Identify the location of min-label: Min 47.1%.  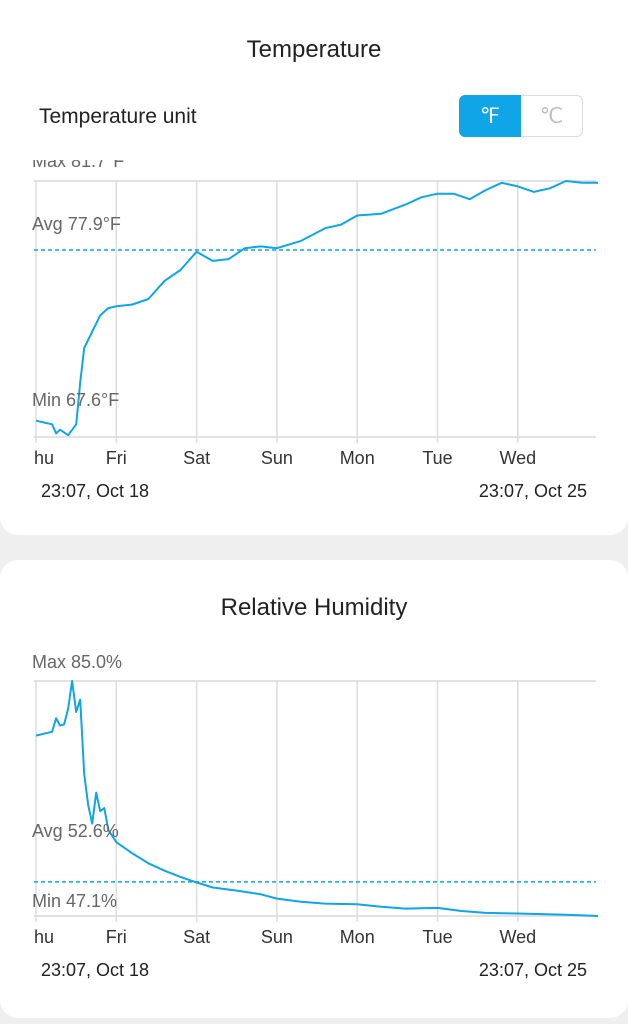
(74, 901).